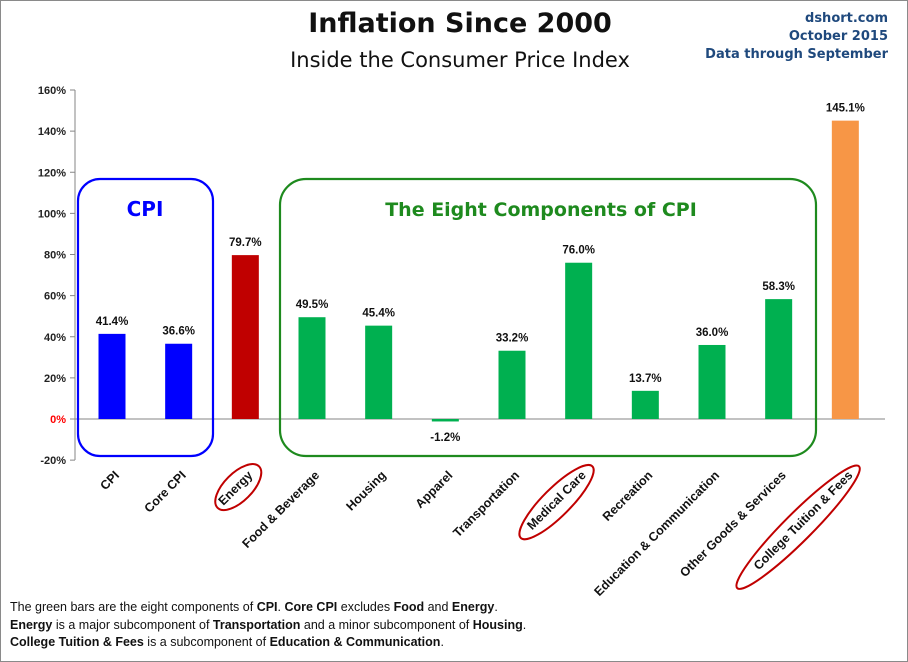 This screenshot has height=662, width=908. What do you see at coordinates (445, 438) in the screenshot?
I see `data-label: -1.2%` at bounding box center [445, 438].